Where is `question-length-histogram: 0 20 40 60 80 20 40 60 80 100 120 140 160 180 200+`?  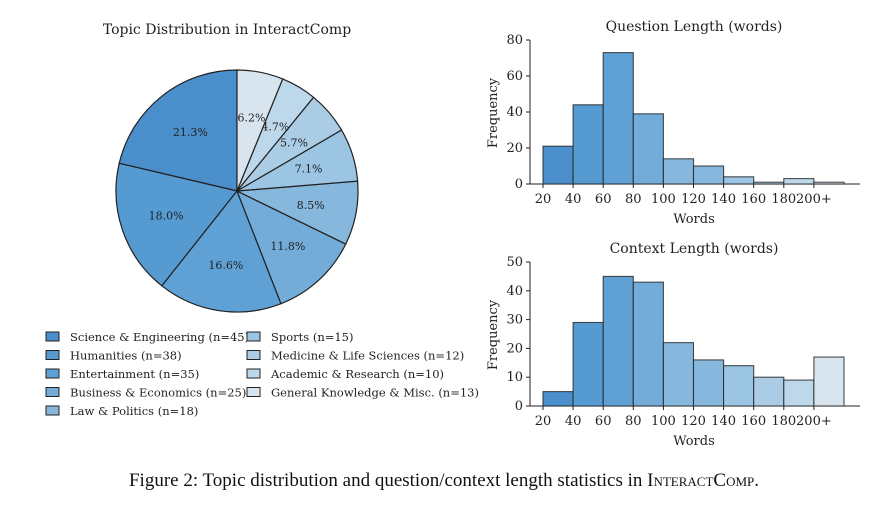
question-length-histogram: 0 20 40 60 80 20 40 60 80 100 120 140 160 180 200+ is located at coordinates (683, 120).